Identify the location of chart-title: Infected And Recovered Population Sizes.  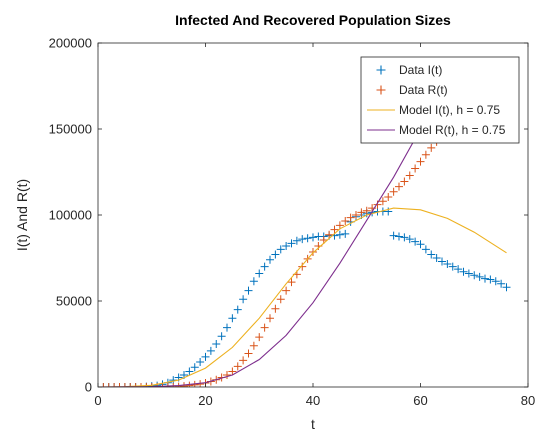
(313, 20).